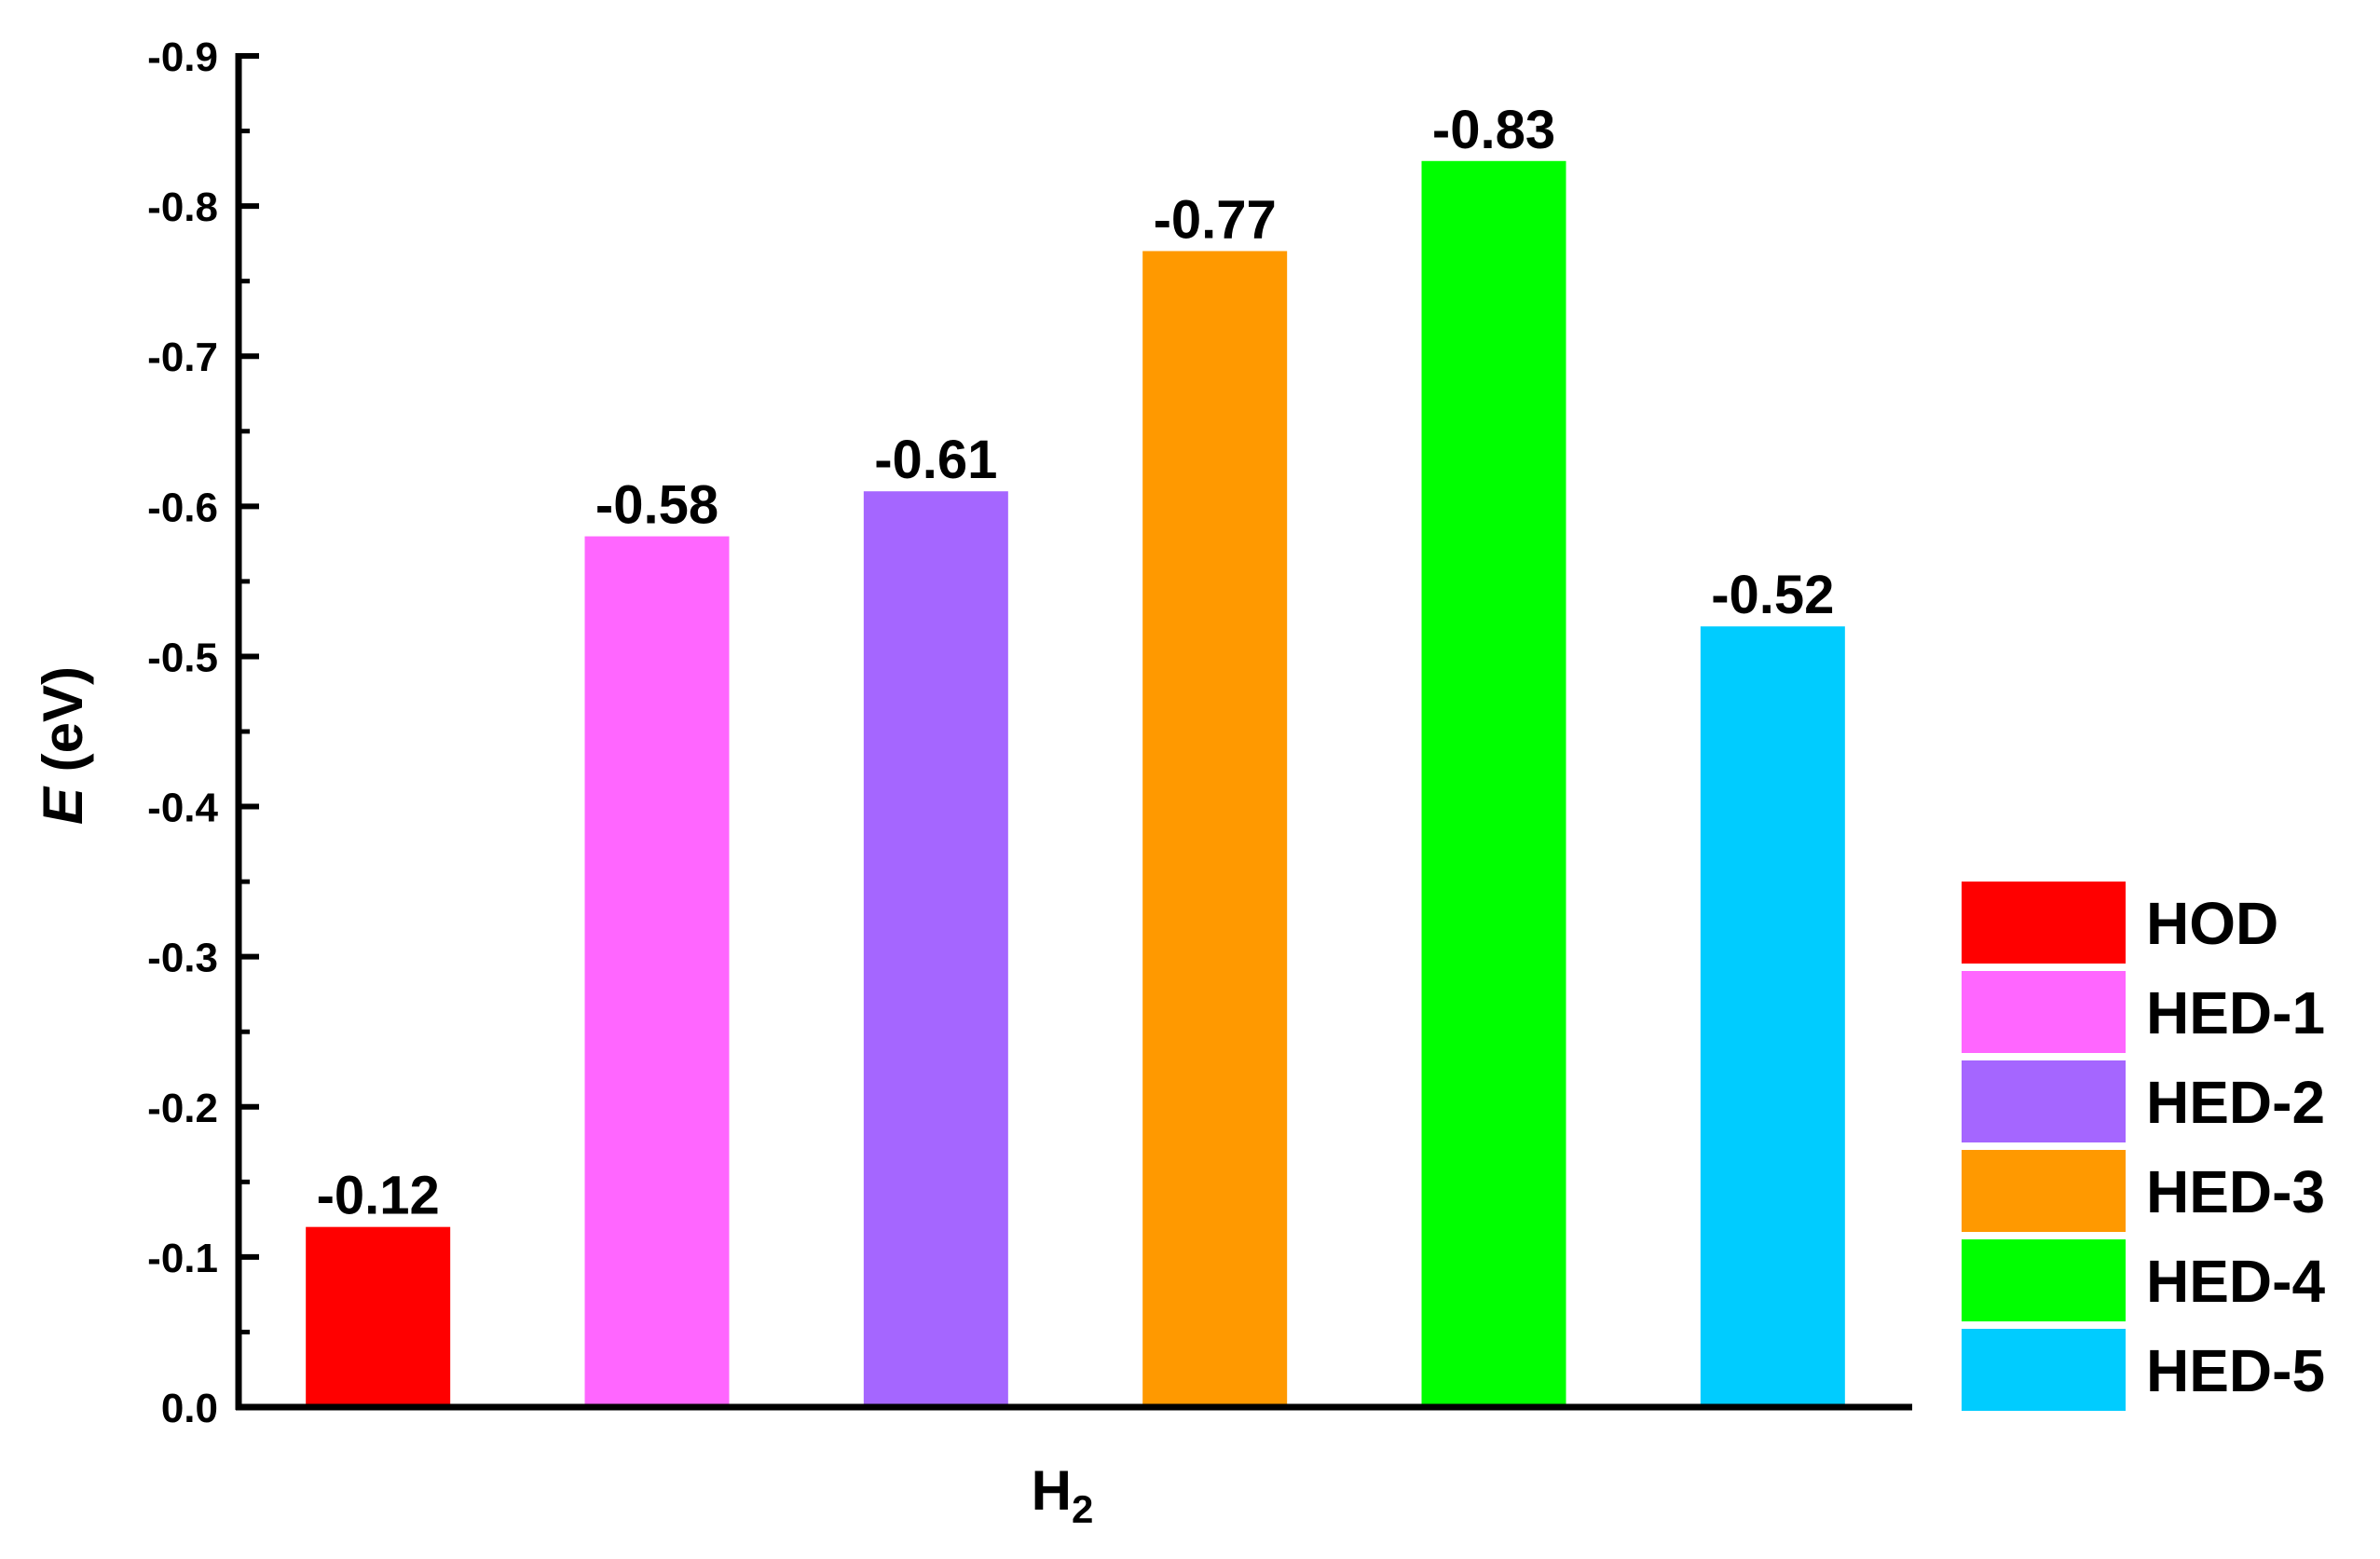  I want to click on y-tick-label: -0.9, so click(182, 57).